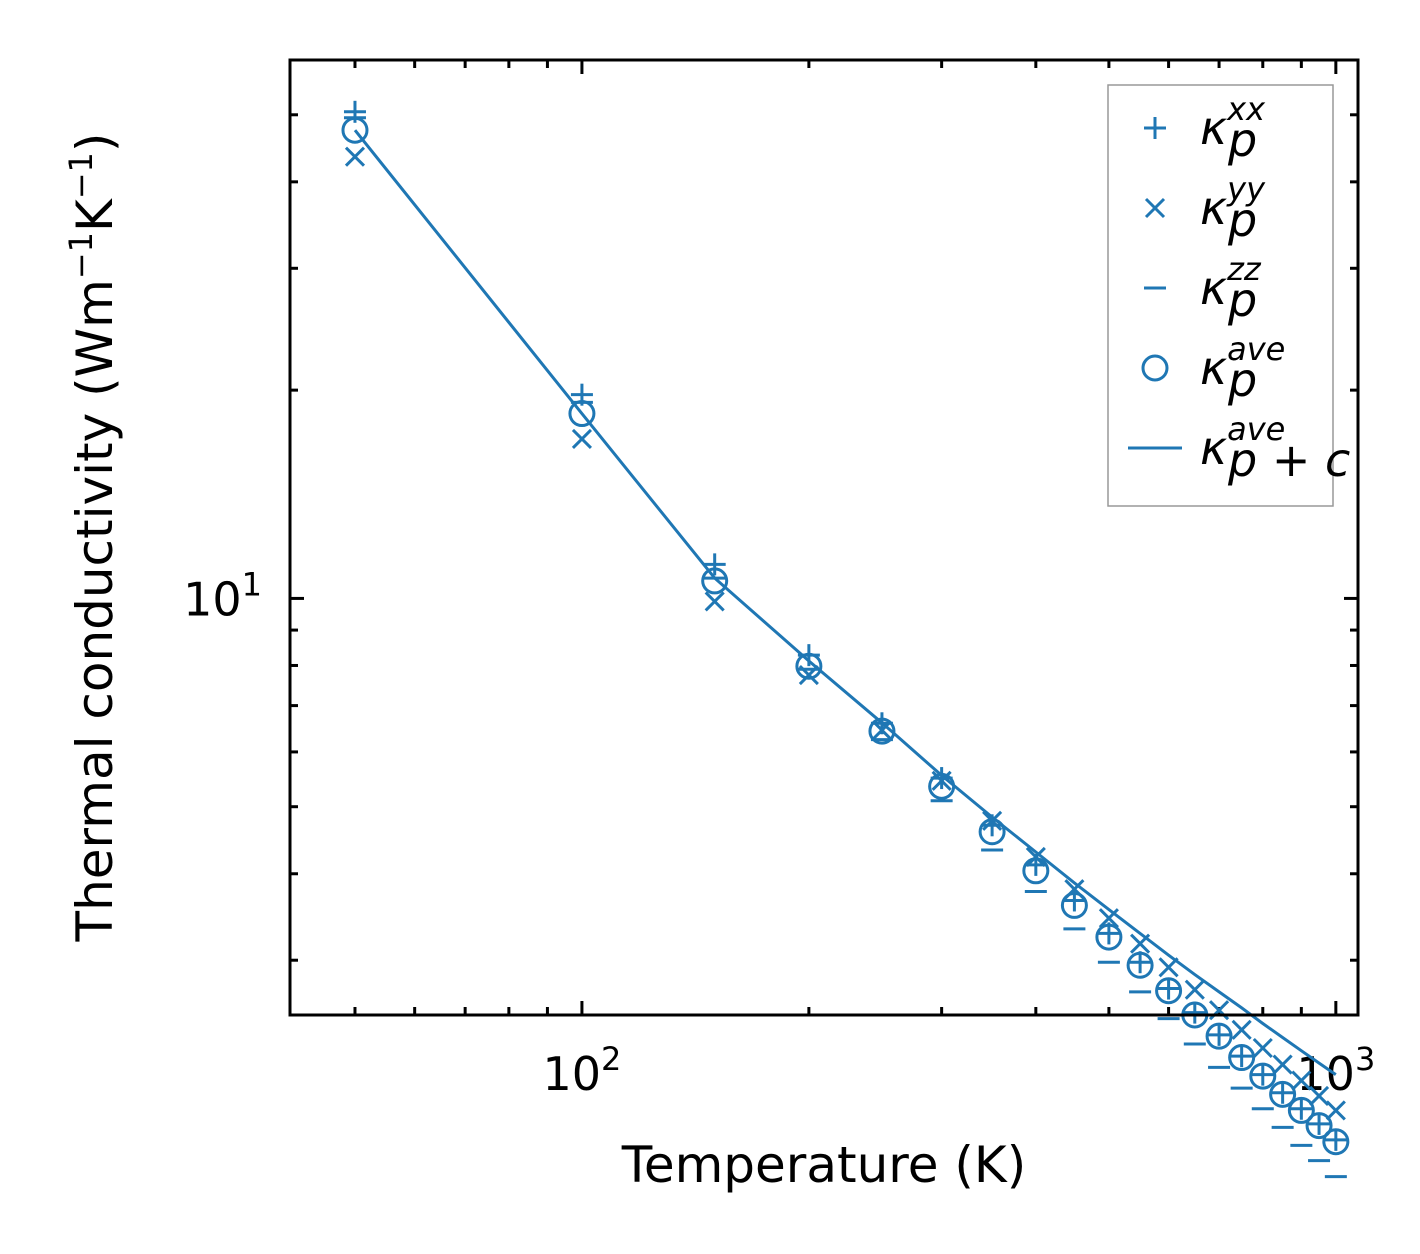  Describe the element at coordinates (1335, 1070) in the screenshot. I see `x-tick-label: 10³` at that location.